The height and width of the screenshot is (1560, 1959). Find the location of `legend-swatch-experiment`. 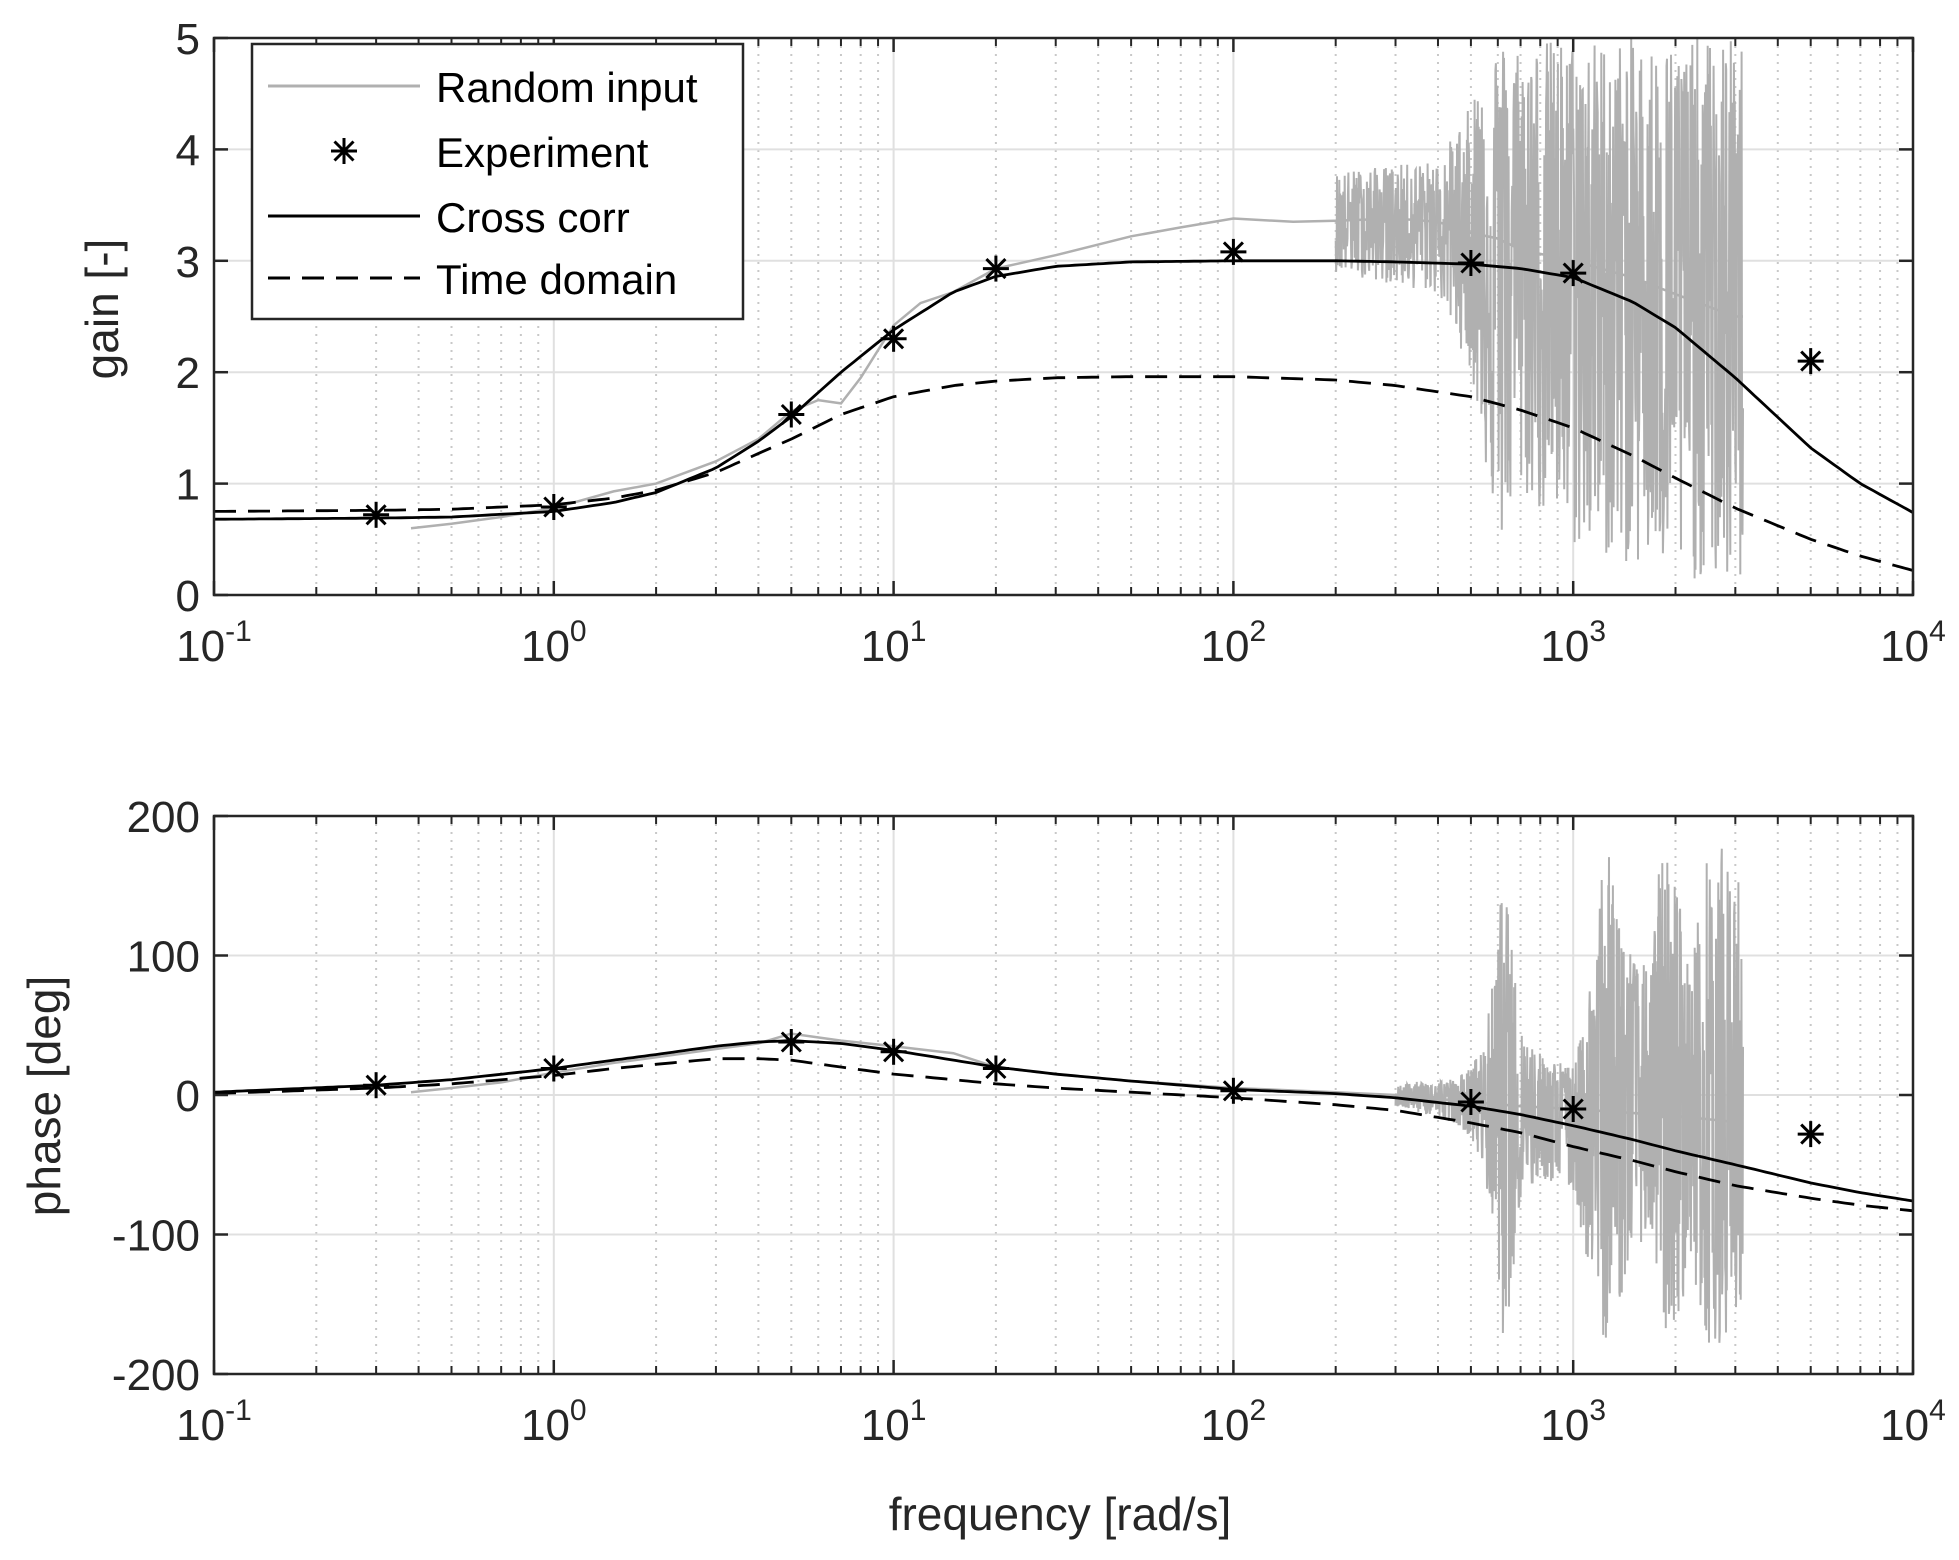

legend-swatch-experiment is located at coordinates (344, 151).